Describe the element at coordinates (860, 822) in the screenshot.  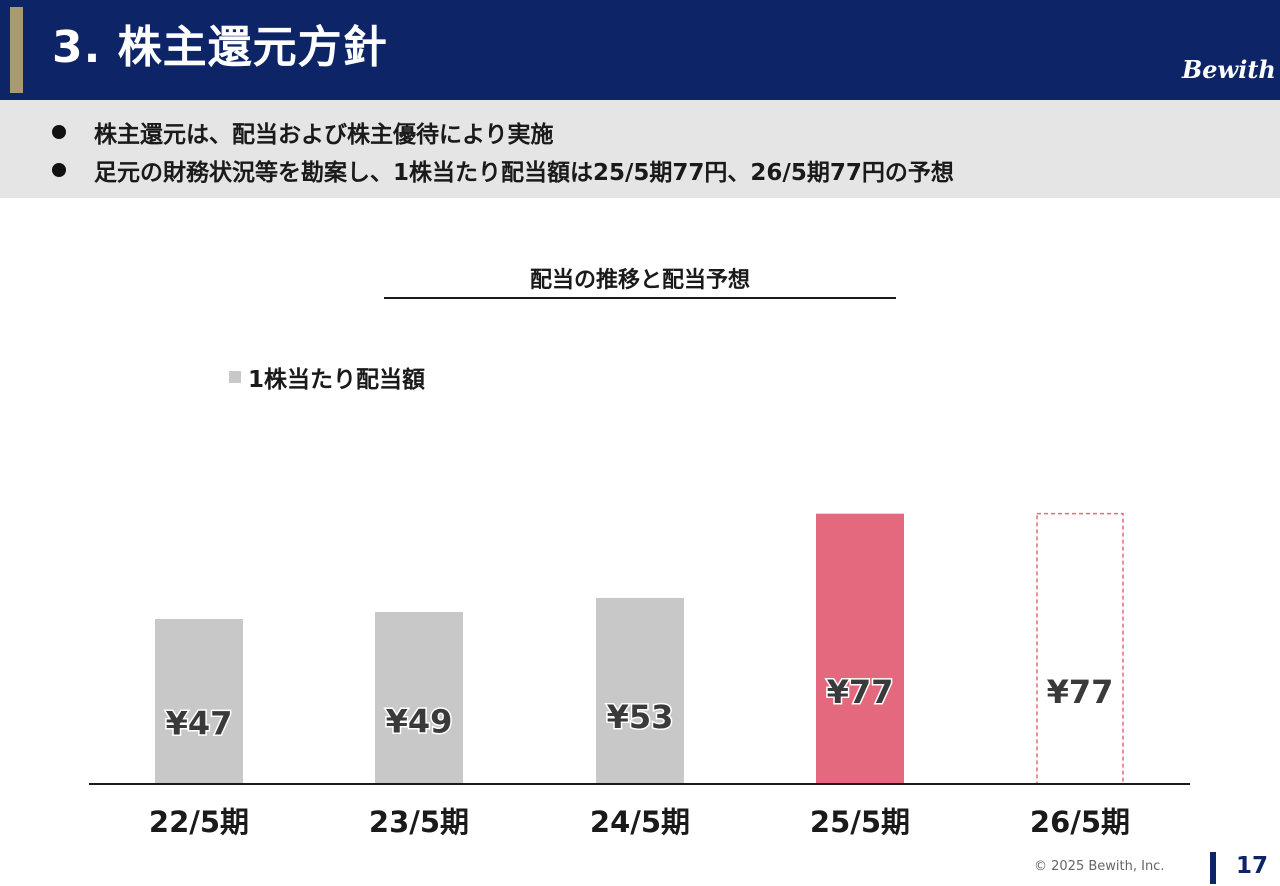
I see `x-tick-label: 25/5期` at that location.